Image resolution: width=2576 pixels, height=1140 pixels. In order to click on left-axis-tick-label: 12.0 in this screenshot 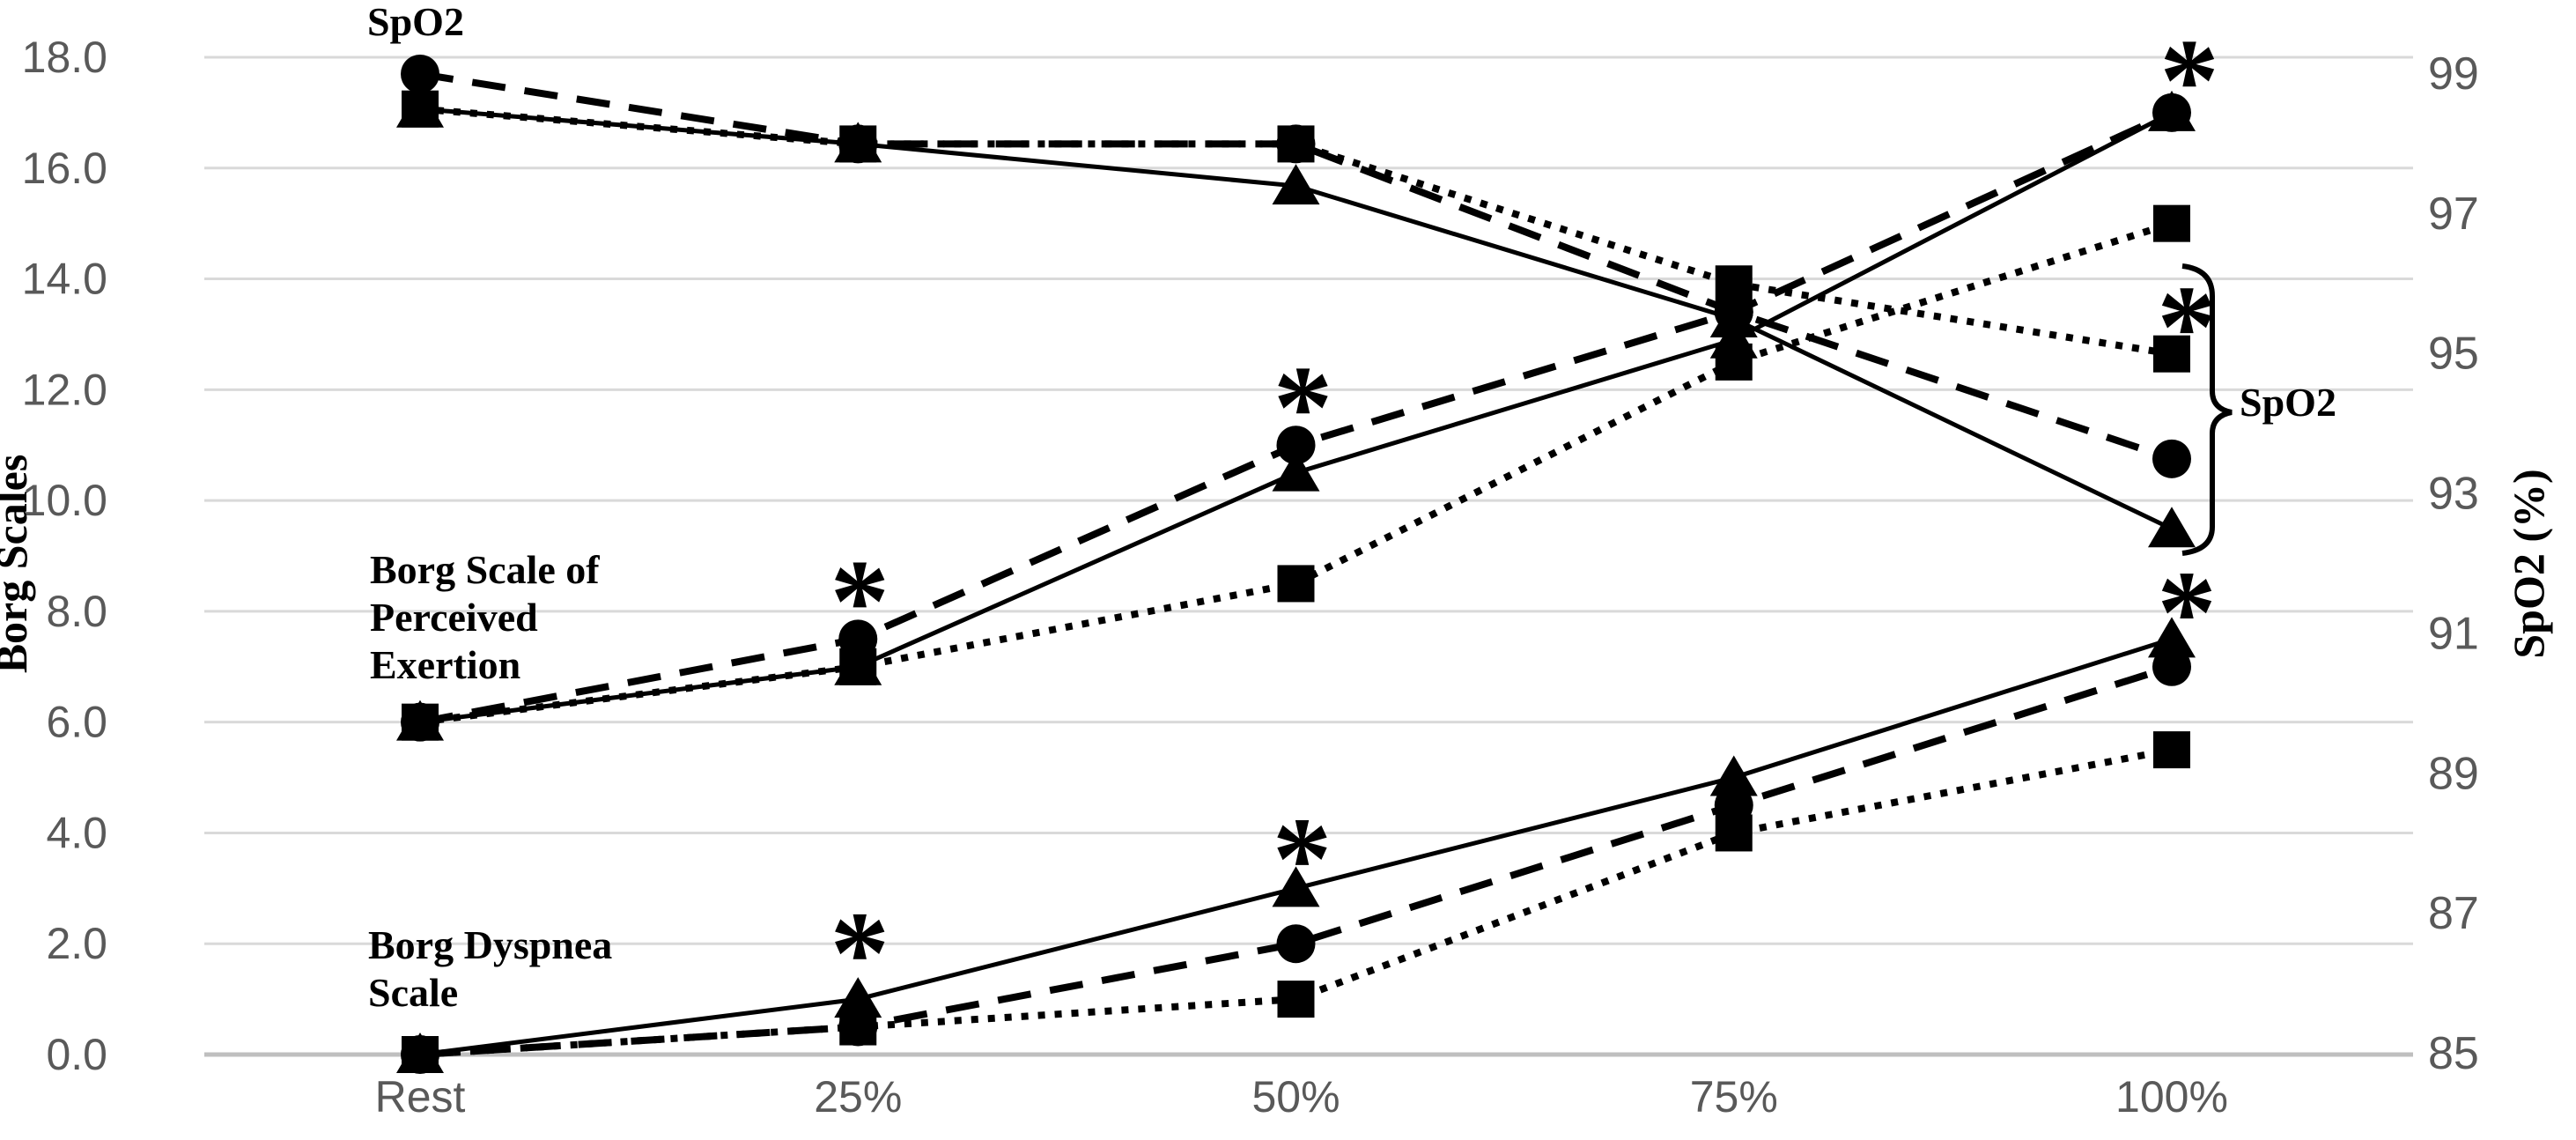, I will do `click(64, 389)`.